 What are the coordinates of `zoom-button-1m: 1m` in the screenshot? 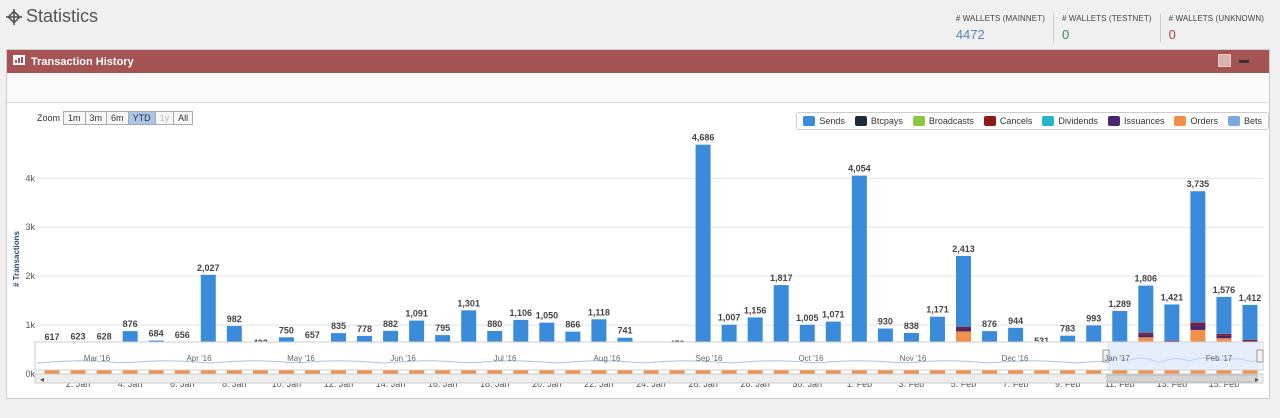 It's located at (74, 118).